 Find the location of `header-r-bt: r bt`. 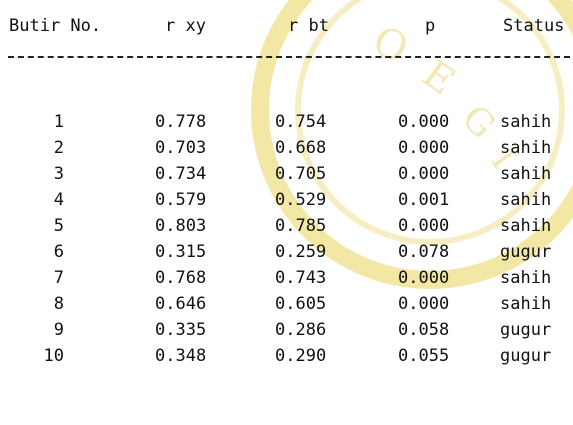

header-r-bt: r bt is located at coordinates (308, 26).